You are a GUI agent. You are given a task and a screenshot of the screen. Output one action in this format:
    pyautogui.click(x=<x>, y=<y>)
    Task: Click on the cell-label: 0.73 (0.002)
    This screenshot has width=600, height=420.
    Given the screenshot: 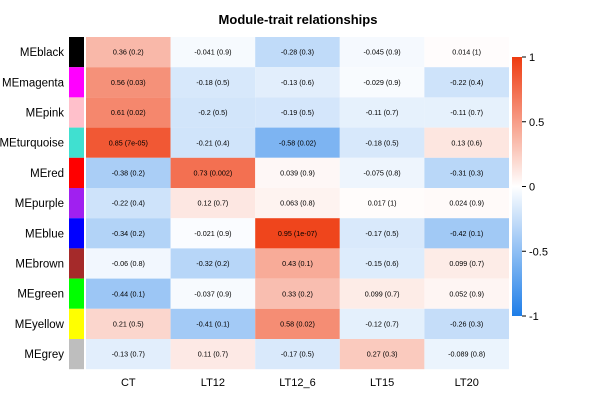 What is the action you would take?
    pyautogui.click(x=213, y=173)
    